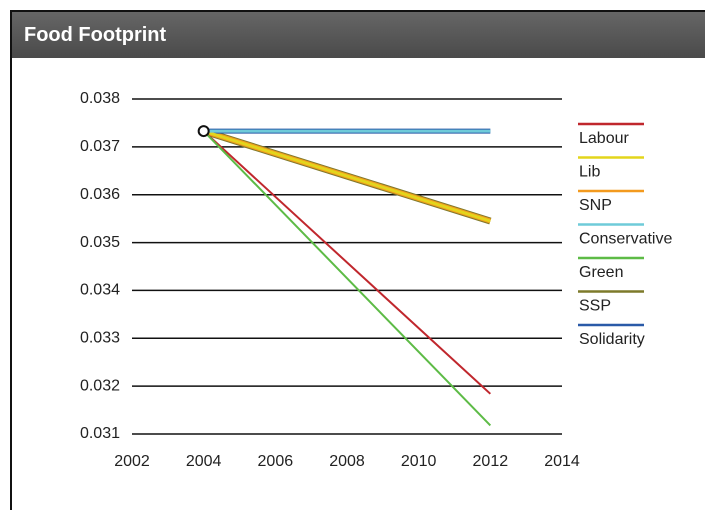 The image size is (705, 510). I want to click on series-line, so click(347, 176).